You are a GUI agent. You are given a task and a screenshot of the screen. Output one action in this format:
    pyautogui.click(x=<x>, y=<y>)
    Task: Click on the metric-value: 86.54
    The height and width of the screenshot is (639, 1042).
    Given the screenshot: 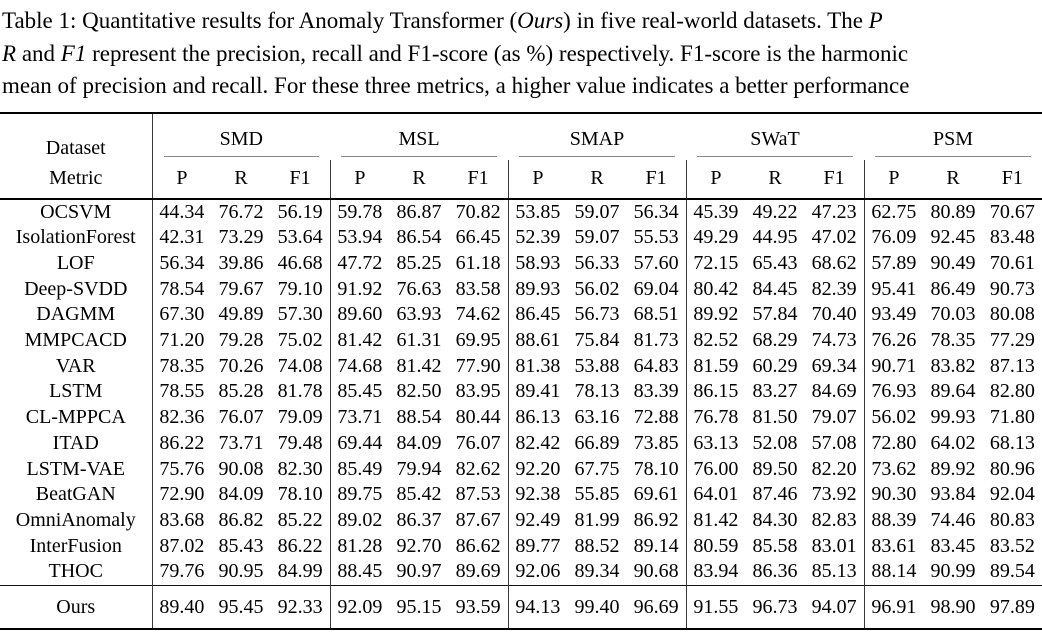 What is the action you would take?
    pyautogui.click(x=419, y=237)
    